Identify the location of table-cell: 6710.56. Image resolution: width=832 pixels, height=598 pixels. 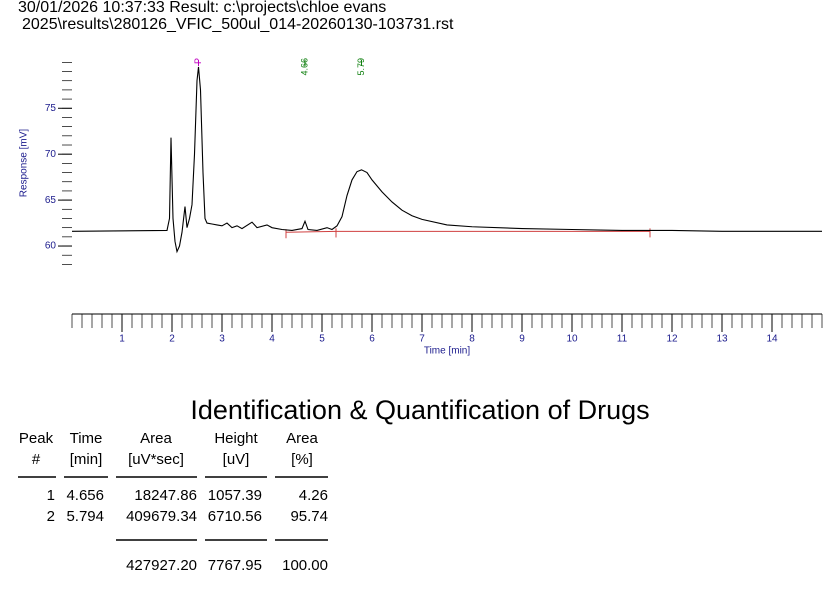
(235, 516).